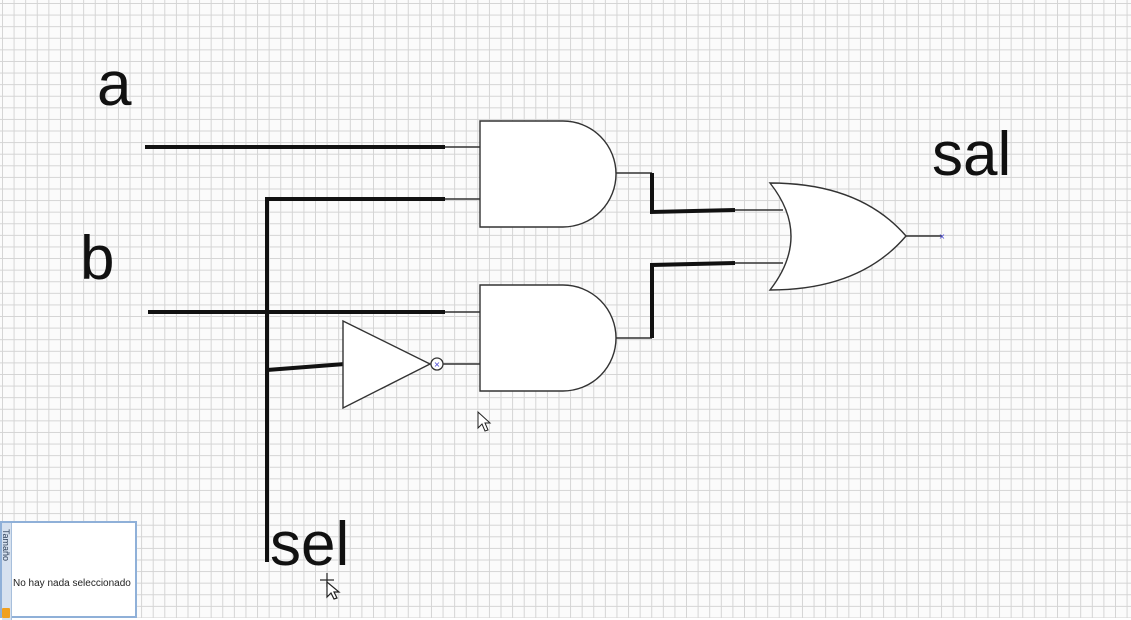 The image size is (1131, 620). Describe the element at coordinates (972, 154) in the screenshot. I see `output-label-sal: sal` at that location.